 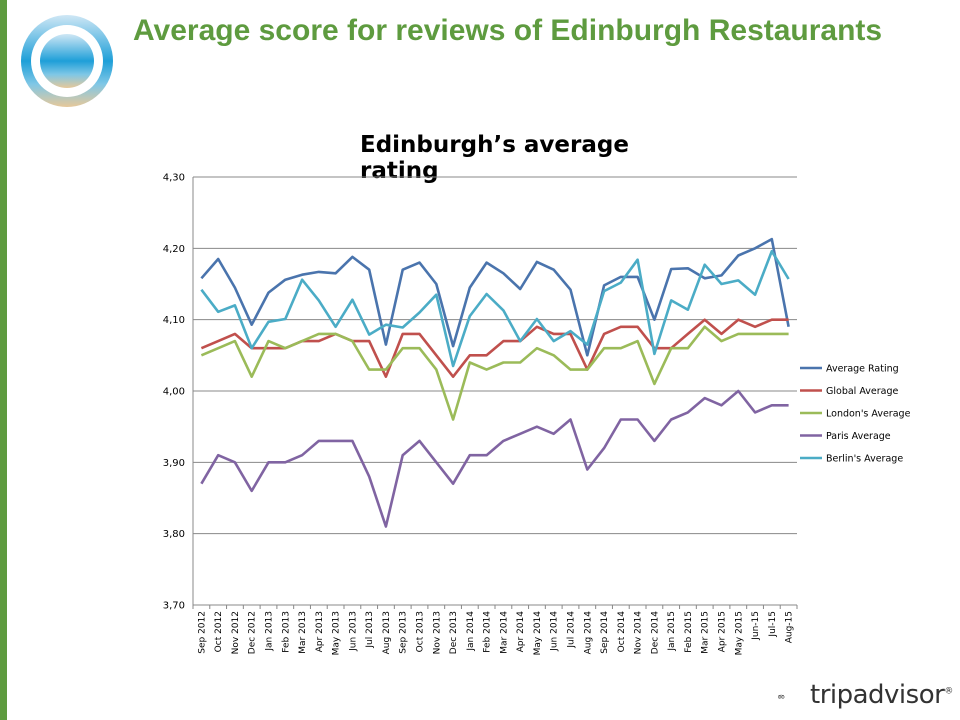 I want to click on x-tick-label: Nov 2012, so click(x=236, y=632).